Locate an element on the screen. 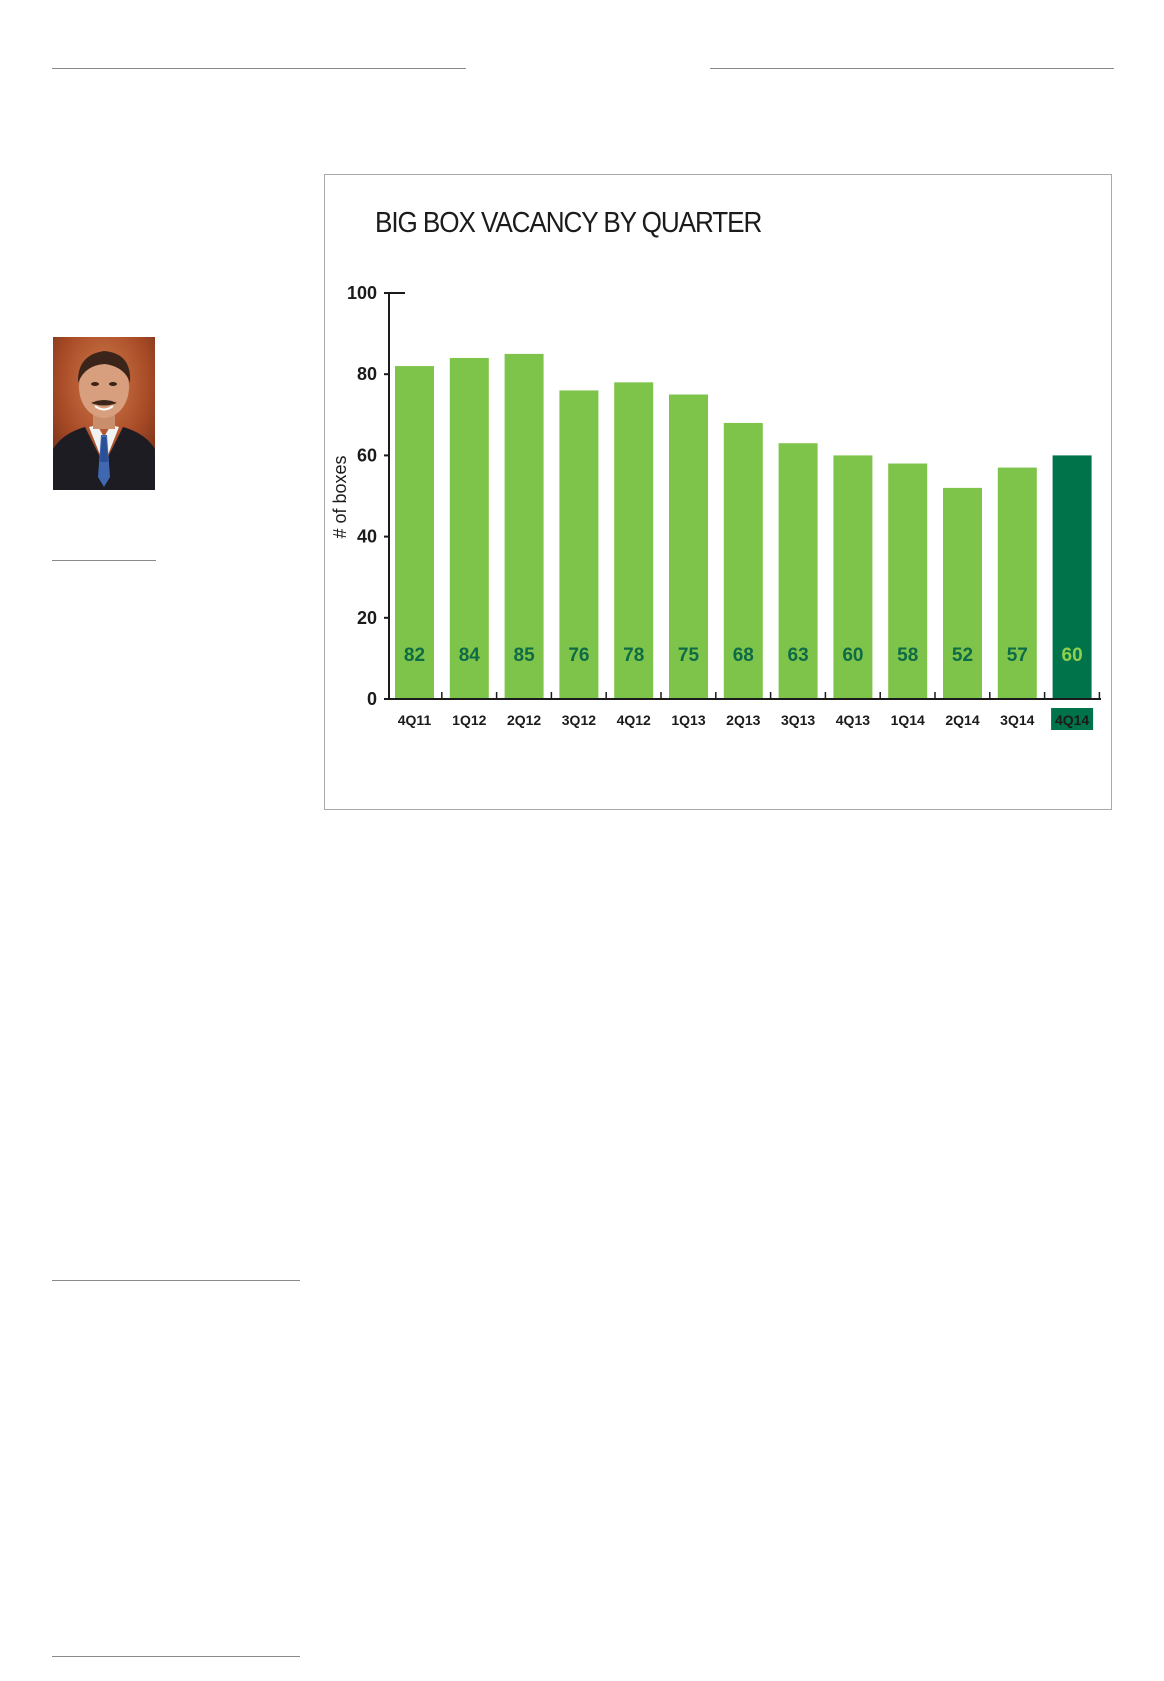  x-tick-label-3Q12: 3Q12 is located at coordinates (579, 720).